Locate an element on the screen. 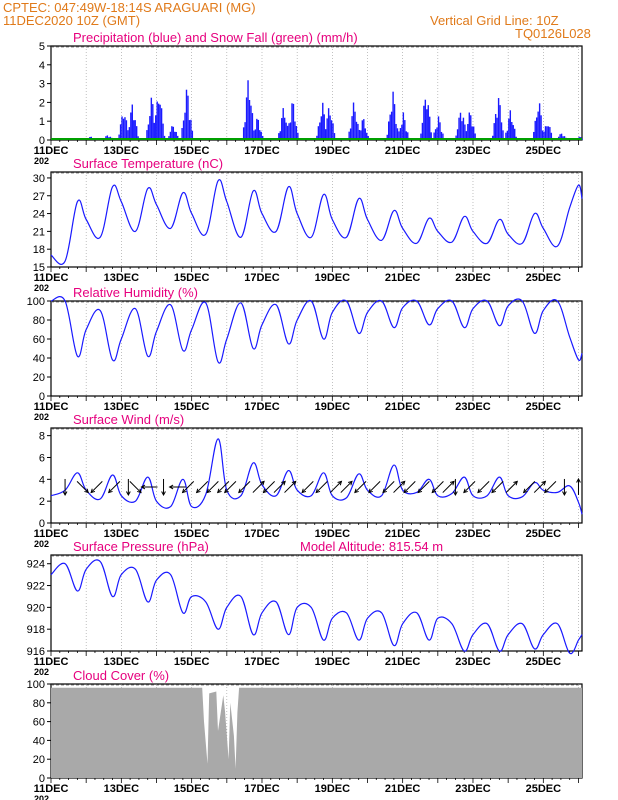 Image resolution: width=618 pixels, height=800 pixels. pres-ytick-label: 924 is located at coordinates (36, 565).